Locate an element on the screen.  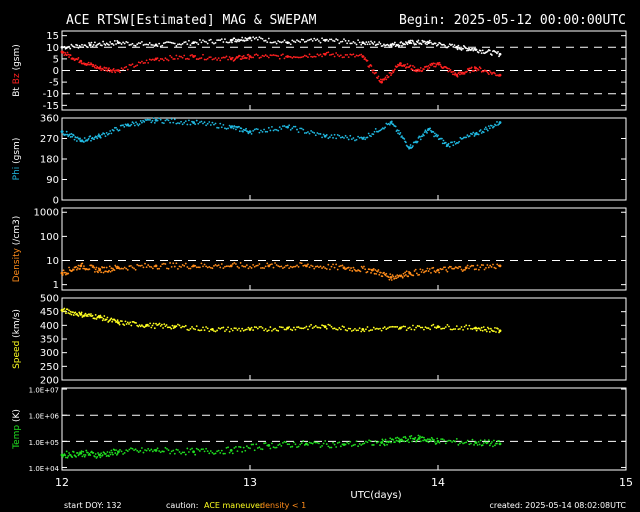
series-bt is located at coordinates (281, 47).